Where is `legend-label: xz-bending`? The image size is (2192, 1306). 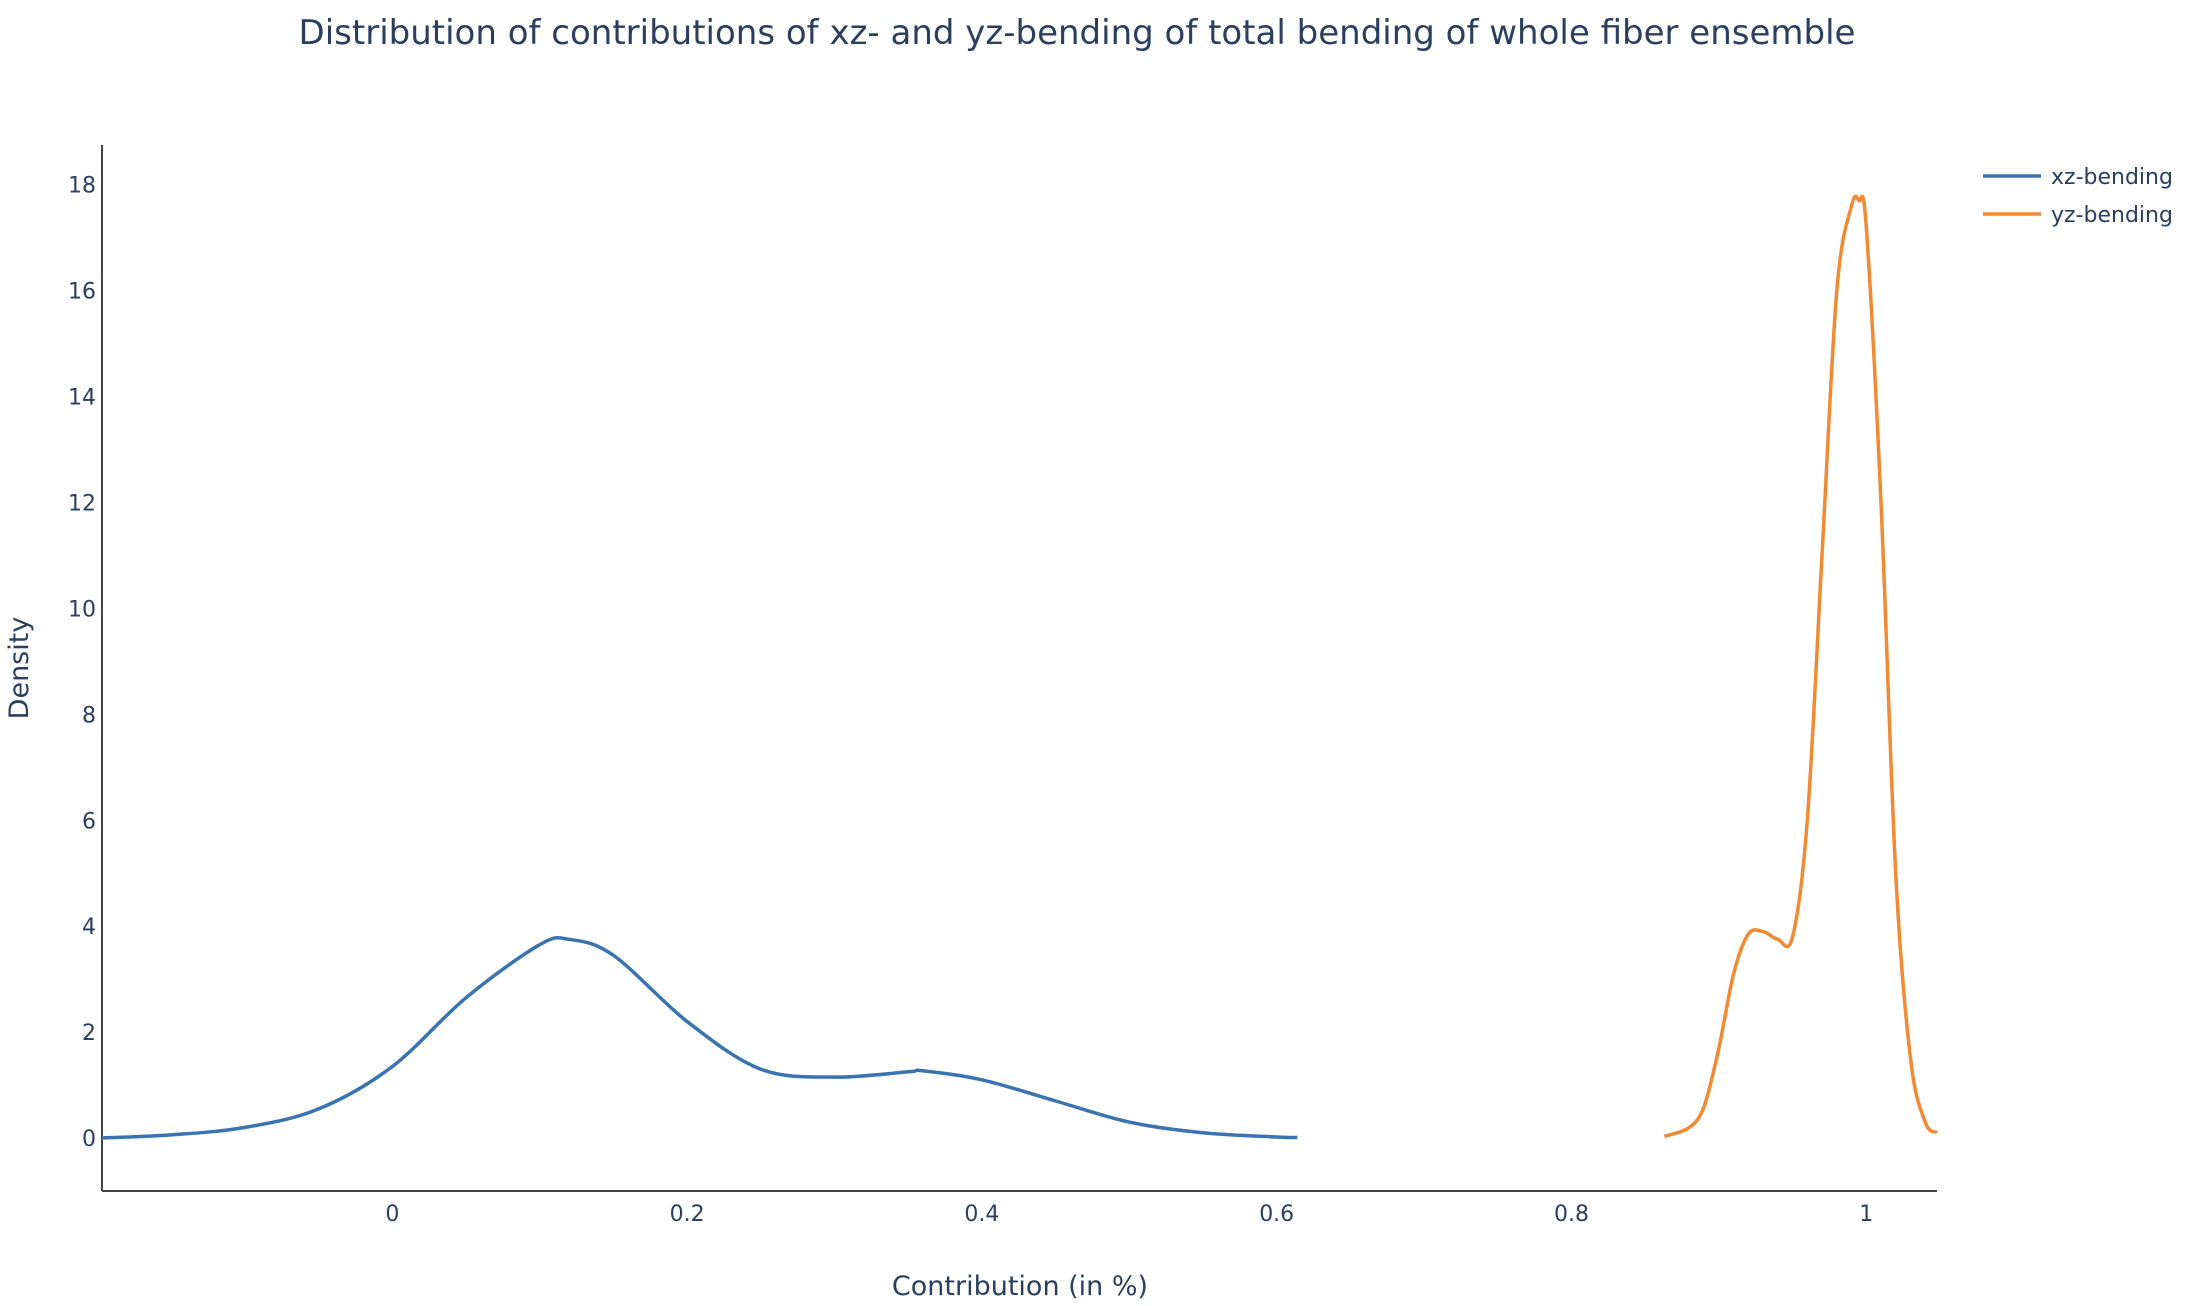
legend-label: xz-bending is located at coordinates (2112, 177).